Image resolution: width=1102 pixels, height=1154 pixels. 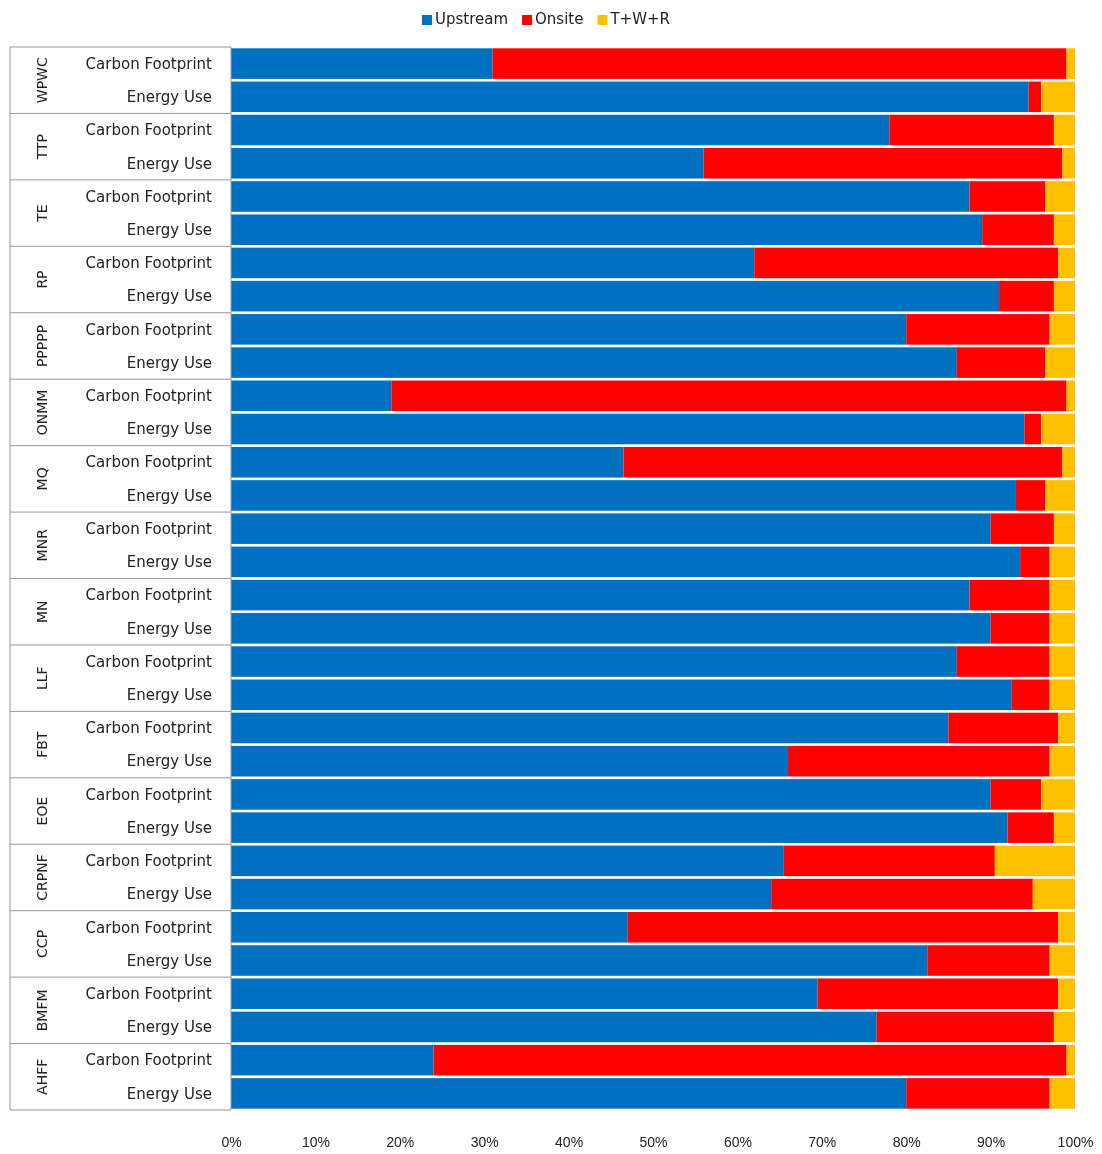 What do you see at coordinates (231, 1141) in the screenshot?
I see `x-tick-label: 0%` at bounding box center [231, 1141].